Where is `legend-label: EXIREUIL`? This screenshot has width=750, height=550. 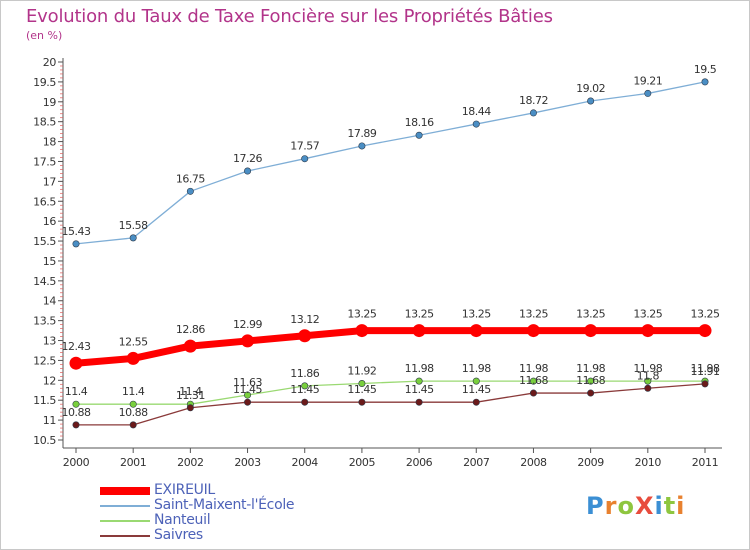
legend-label: EXIREUIL is located at coordinates (184, 490).